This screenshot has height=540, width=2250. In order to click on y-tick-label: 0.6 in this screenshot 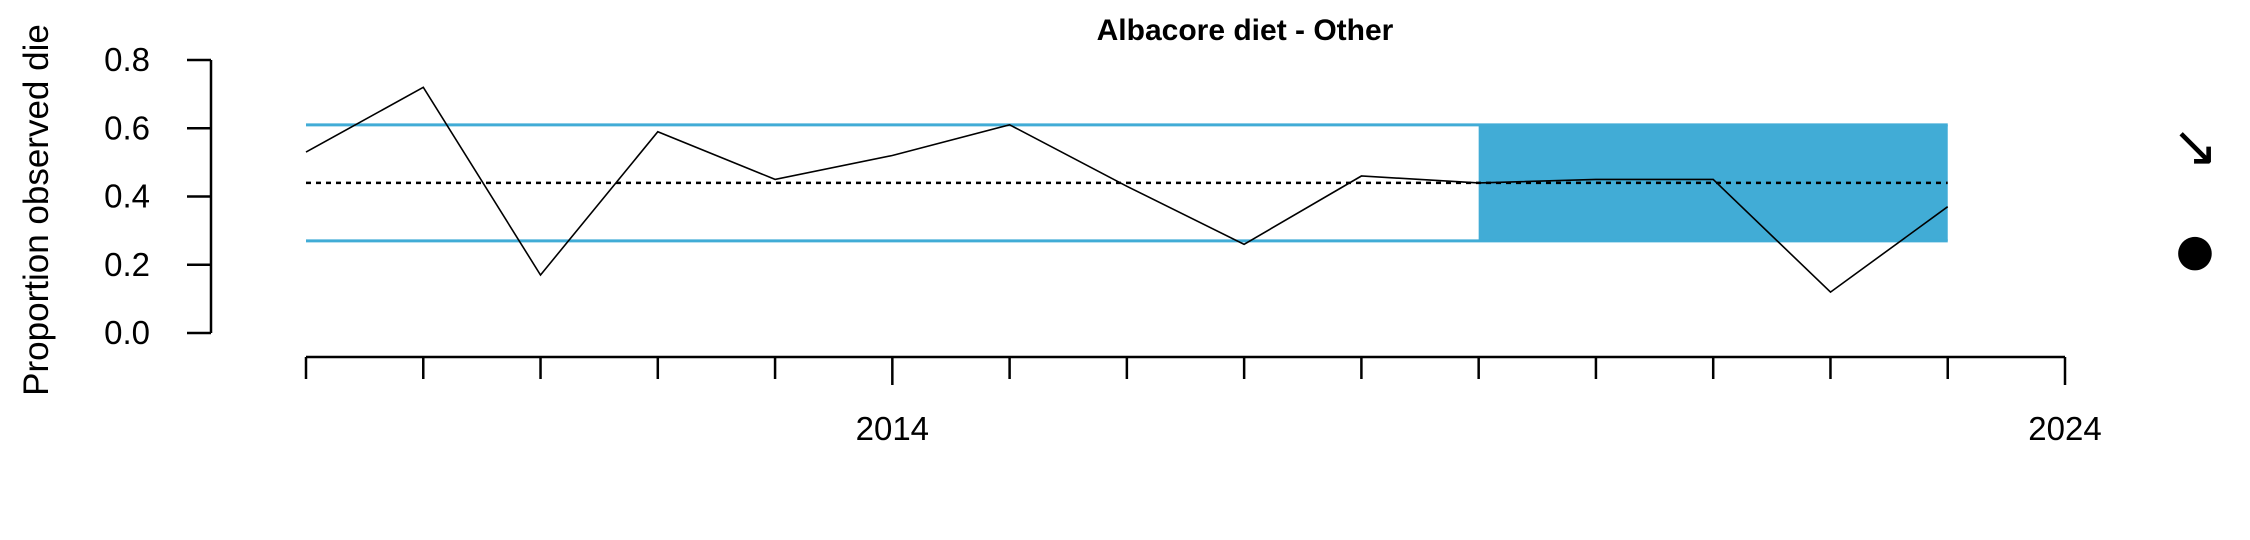, I will do `click(127, 127)`.